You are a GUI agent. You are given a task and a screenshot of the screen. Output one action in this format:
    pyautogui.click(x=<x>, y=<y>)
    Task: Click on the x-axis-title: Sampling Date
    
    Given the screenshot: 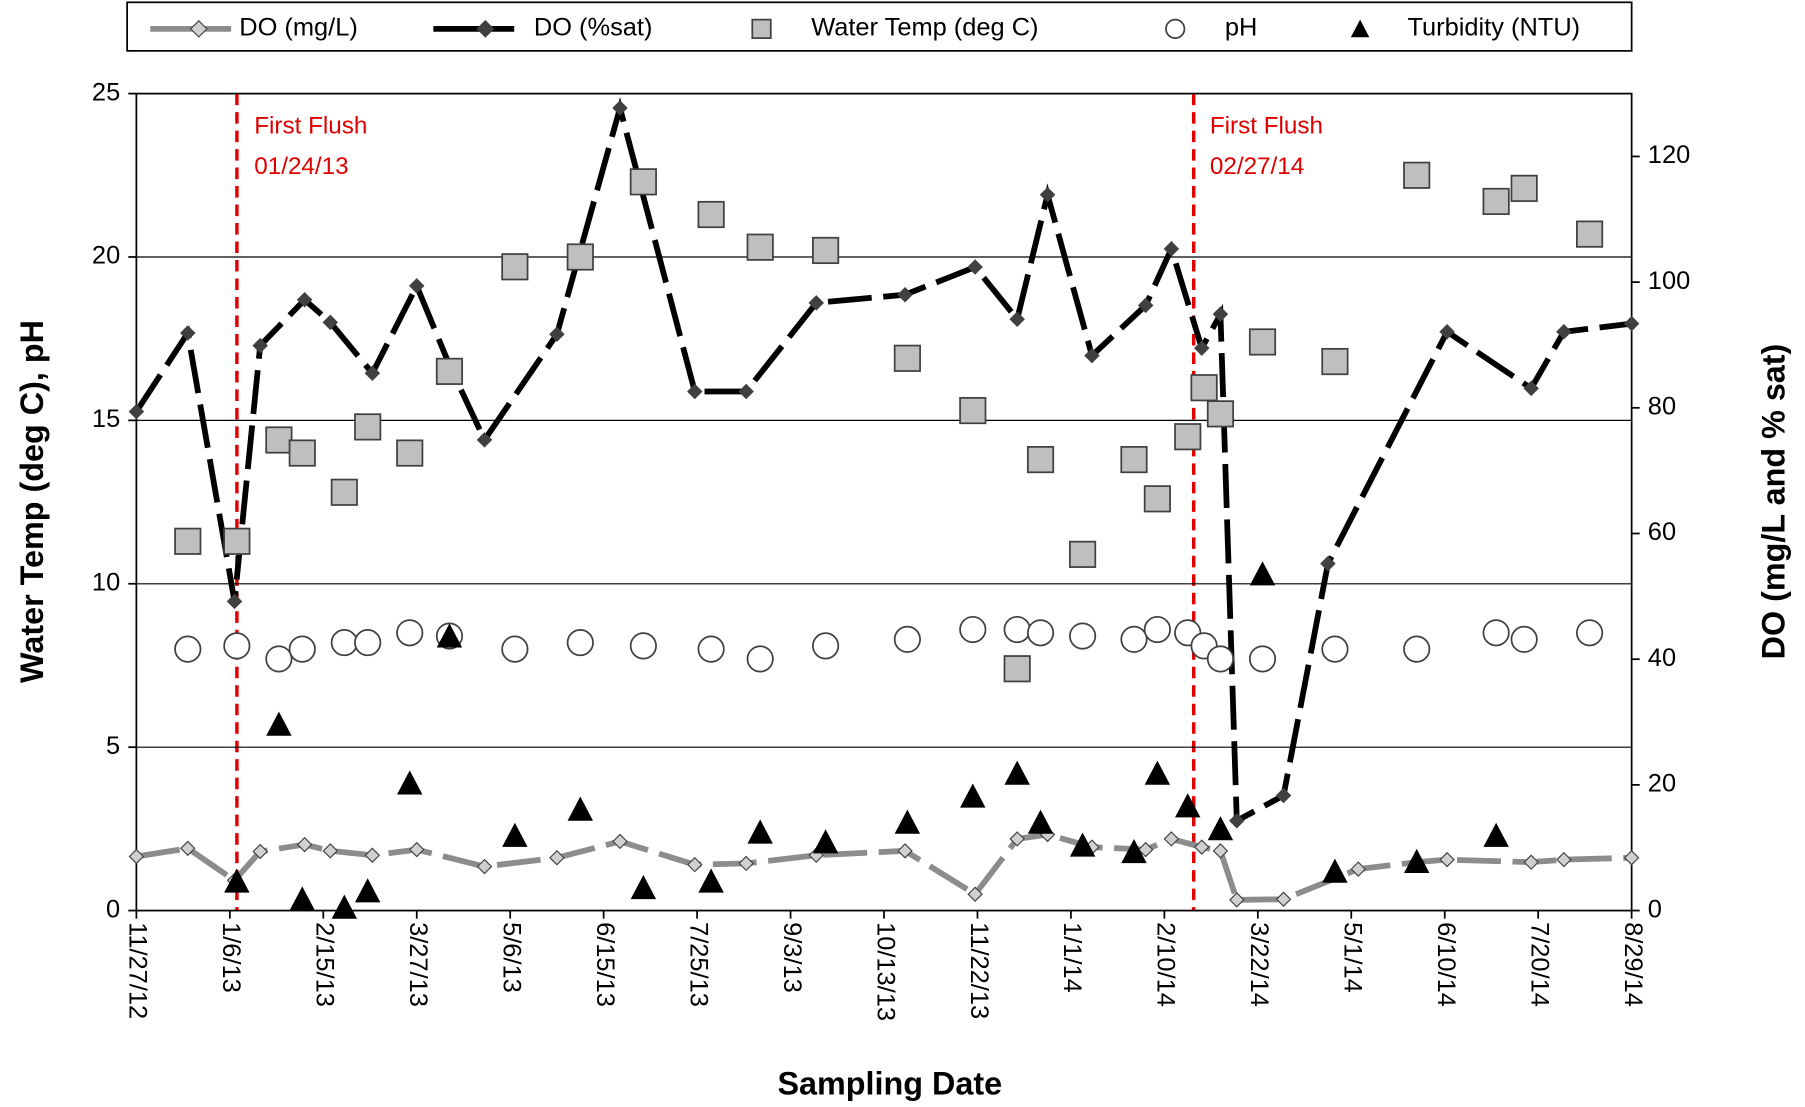 What is the action you would take?
    pyautogui.click(x=889, y=1084)
    